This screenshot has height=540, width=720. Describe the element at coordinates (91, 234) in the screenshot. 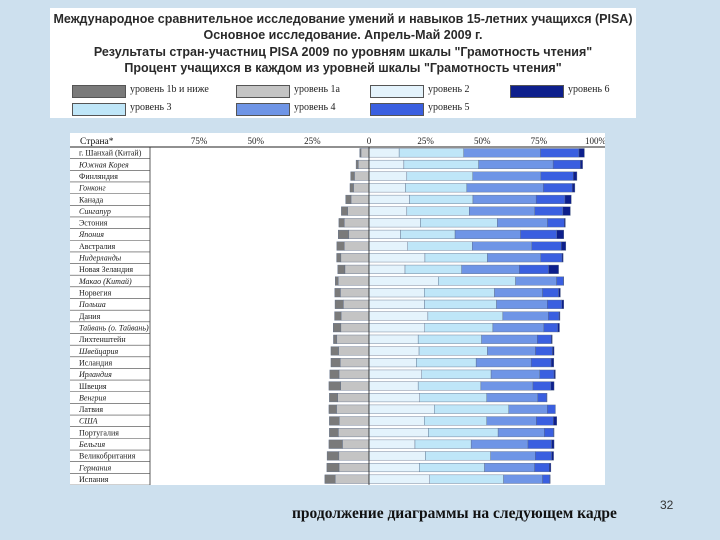

I see `country-label: Япония` at that location.